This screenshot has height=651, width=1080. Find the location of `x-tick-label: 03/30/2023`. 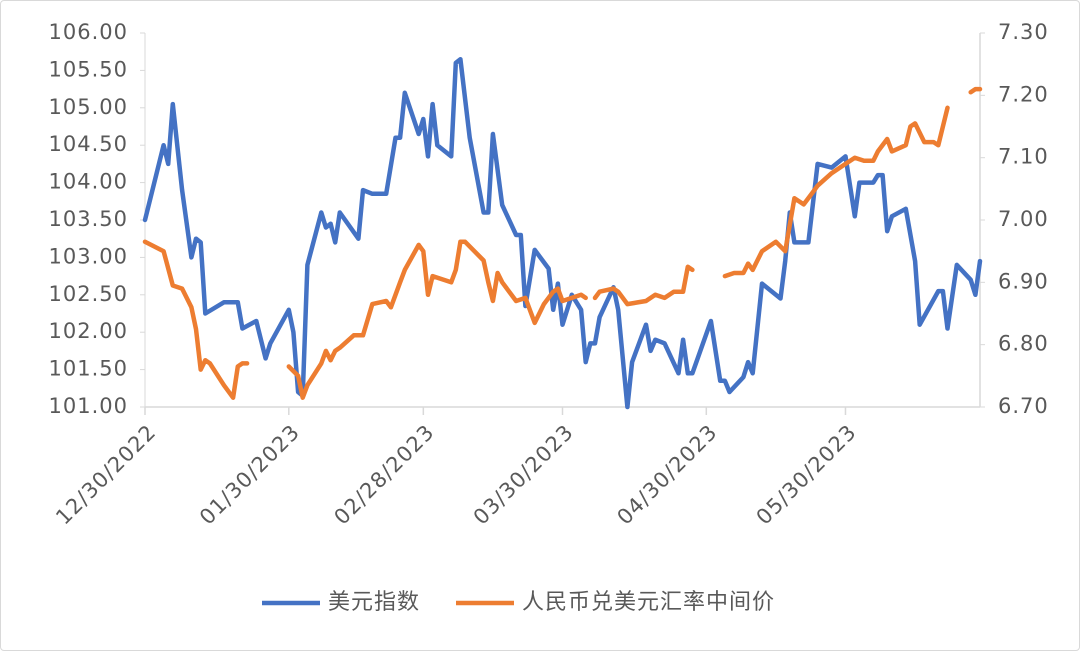

x-tick-label: 03/30/2023 is located at coordinates (524, 475).